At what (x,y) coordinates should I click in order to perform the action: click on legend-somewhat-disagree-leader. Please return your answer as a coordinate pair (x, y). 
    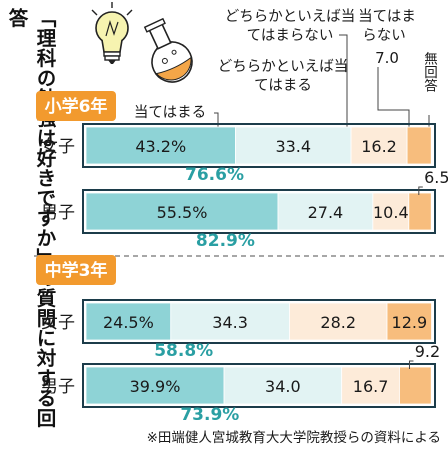
    Looking at the image, I should click on (343, 80).